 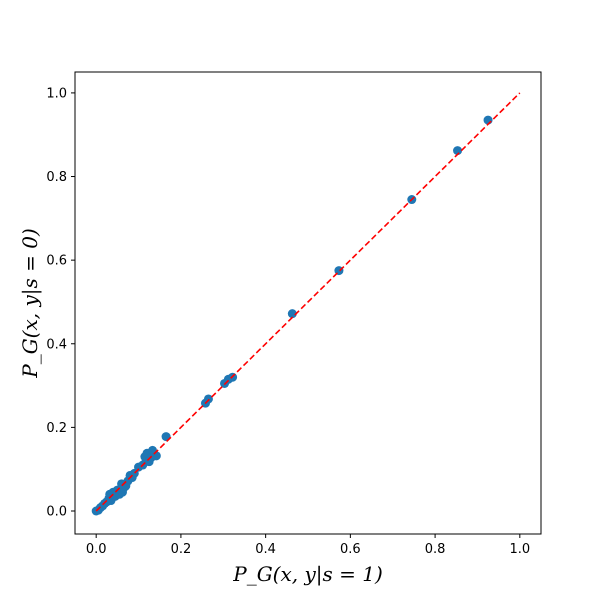 What do you see at coordinates (307, 574) in the screenshot?
I see `x-axis-label: P_G(x, y|s = 1)` at bounding box center [307, 574].